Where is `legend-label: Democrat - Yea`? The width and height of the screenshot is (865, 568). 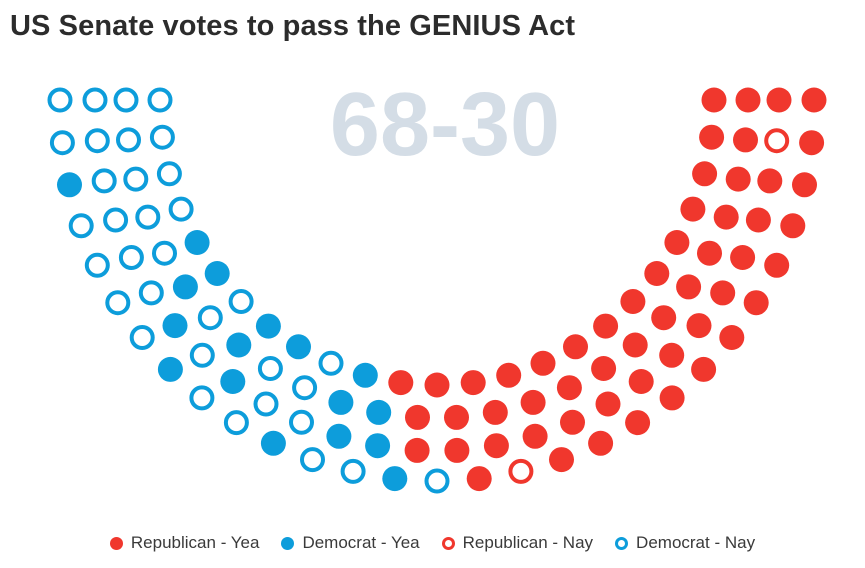
legend-label: Democrat - Yea is located at coordinates (361, 542).